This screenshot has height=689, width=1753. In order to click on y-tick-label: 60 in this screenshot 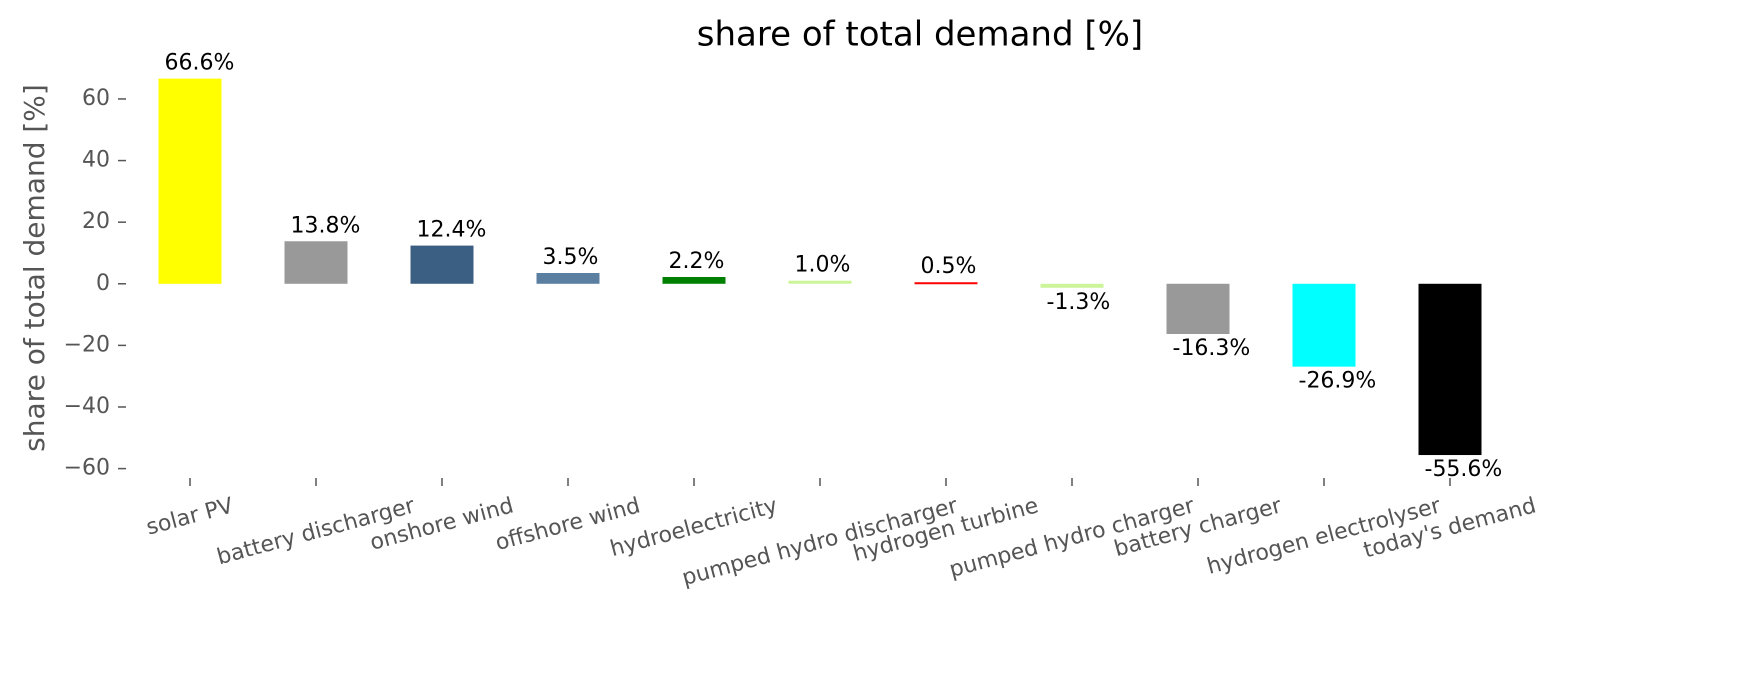, I will do `click(96, 98)`.